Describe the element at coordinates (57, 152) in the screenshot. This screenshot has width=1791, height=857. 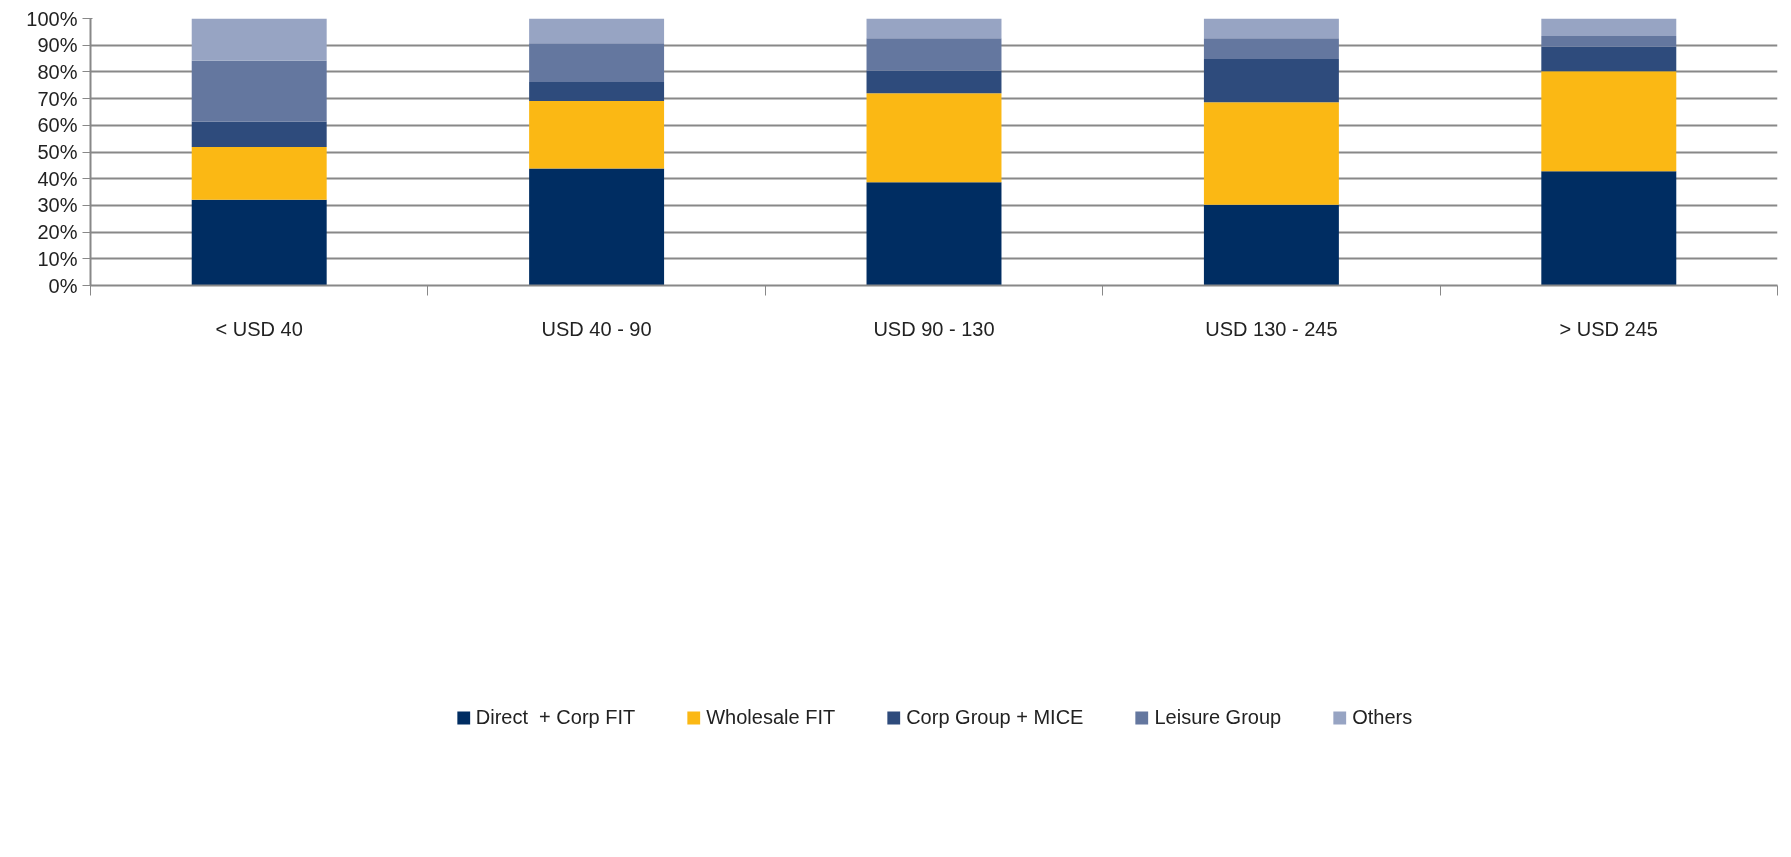
I see `y-tick-label: 50%` at that location.